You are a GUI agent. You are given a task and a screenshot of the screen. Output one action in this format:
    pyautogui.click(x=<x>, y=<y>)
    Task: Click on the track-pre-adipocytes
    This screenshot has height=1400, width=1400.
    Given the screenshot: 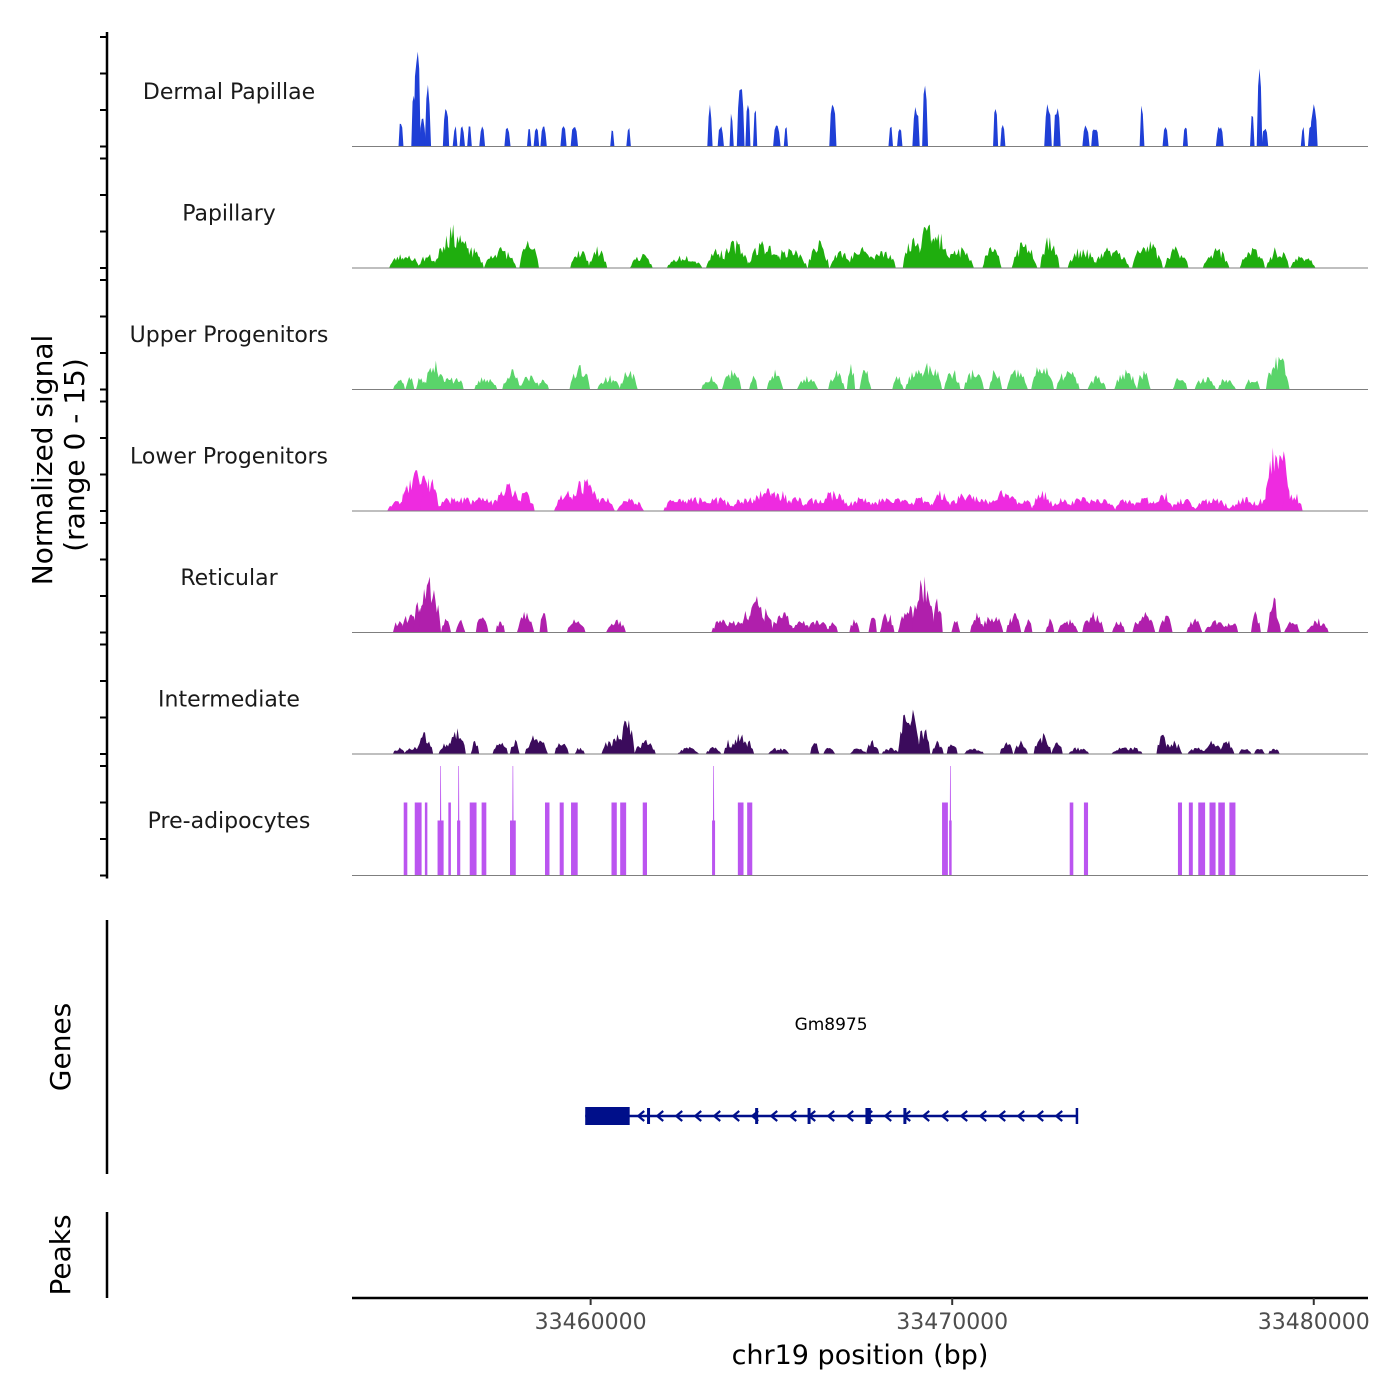 What is the action you would take?
    pyautogui.click(x=860, y=821)
    